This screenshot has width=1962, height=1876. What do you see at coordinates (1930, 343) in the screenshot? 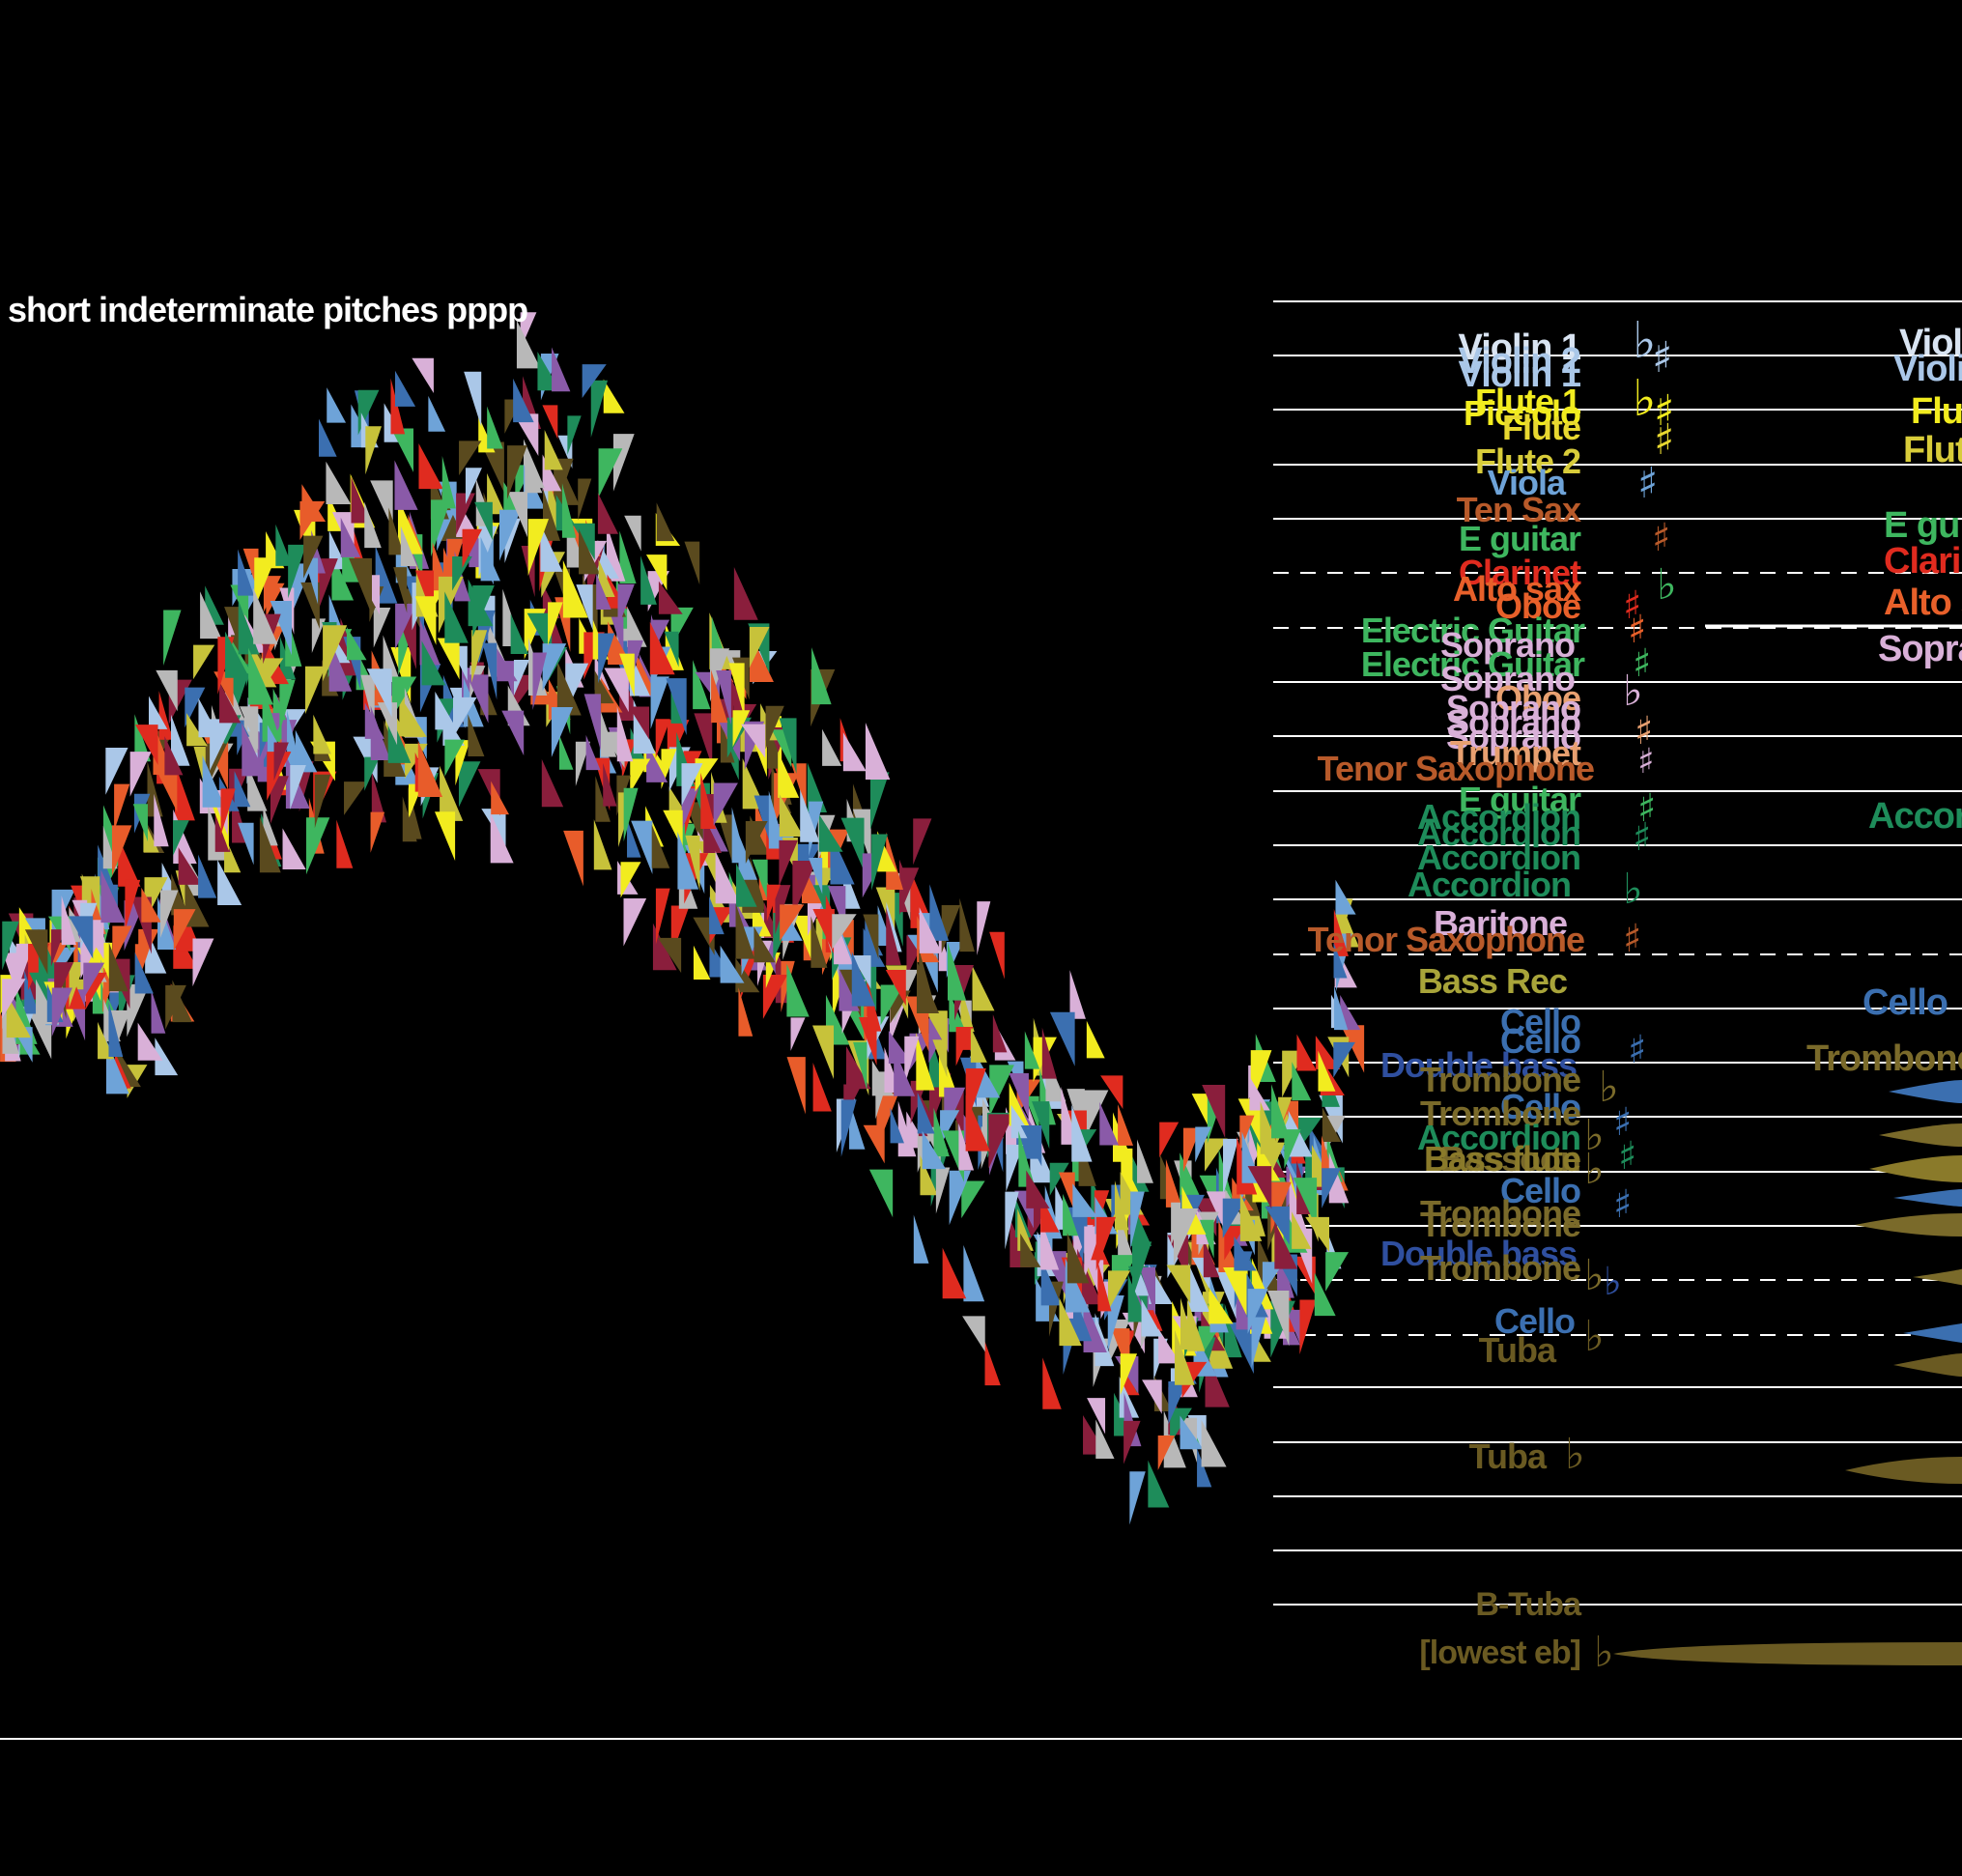
I see `instrument-label: Viol` at bounding box center [1930, 343].